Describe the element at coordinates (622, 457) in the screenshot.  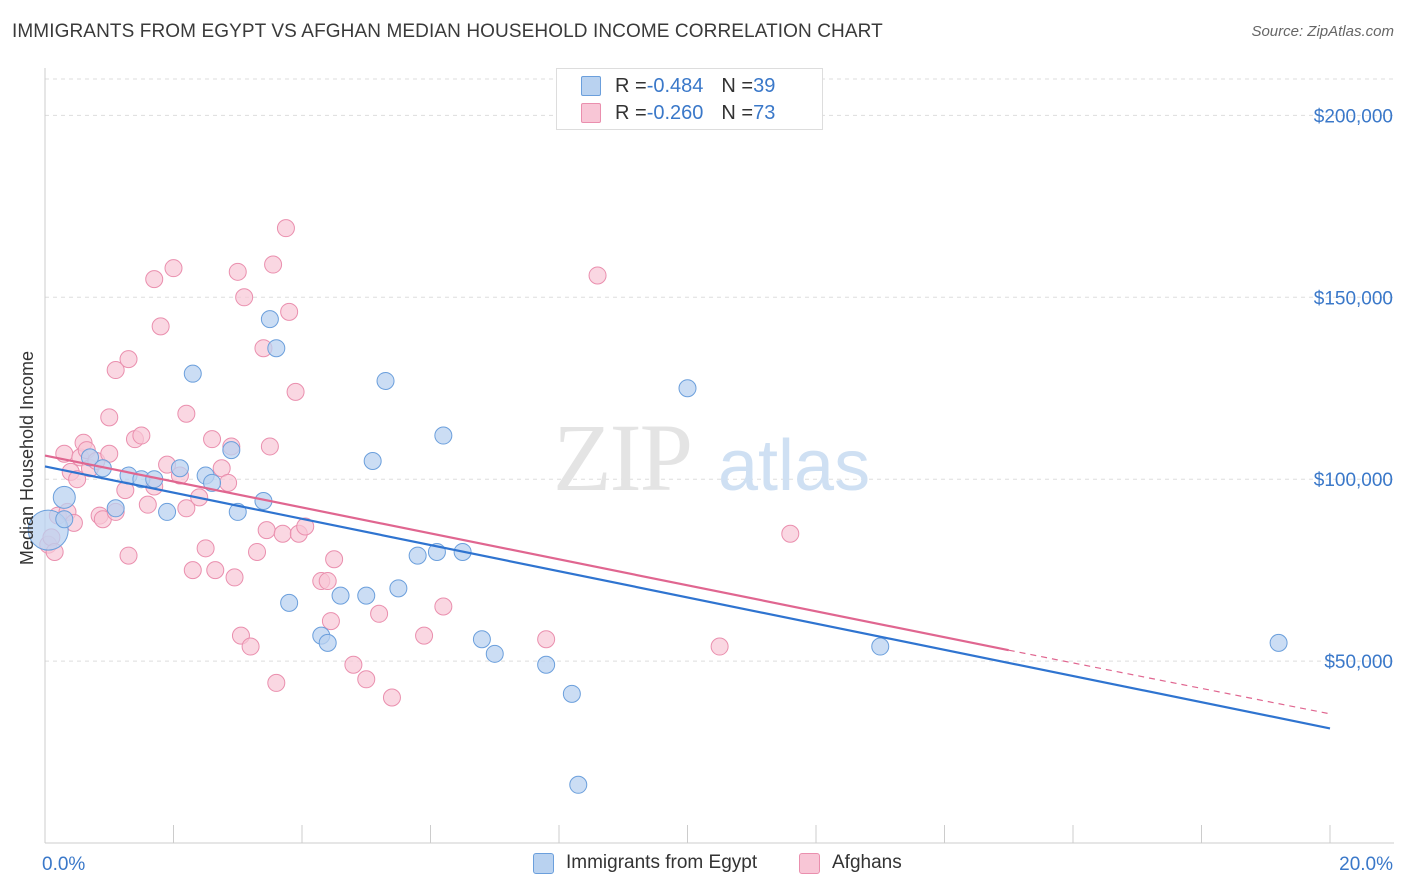
I see `watermark-zip: ZIP` at that location.